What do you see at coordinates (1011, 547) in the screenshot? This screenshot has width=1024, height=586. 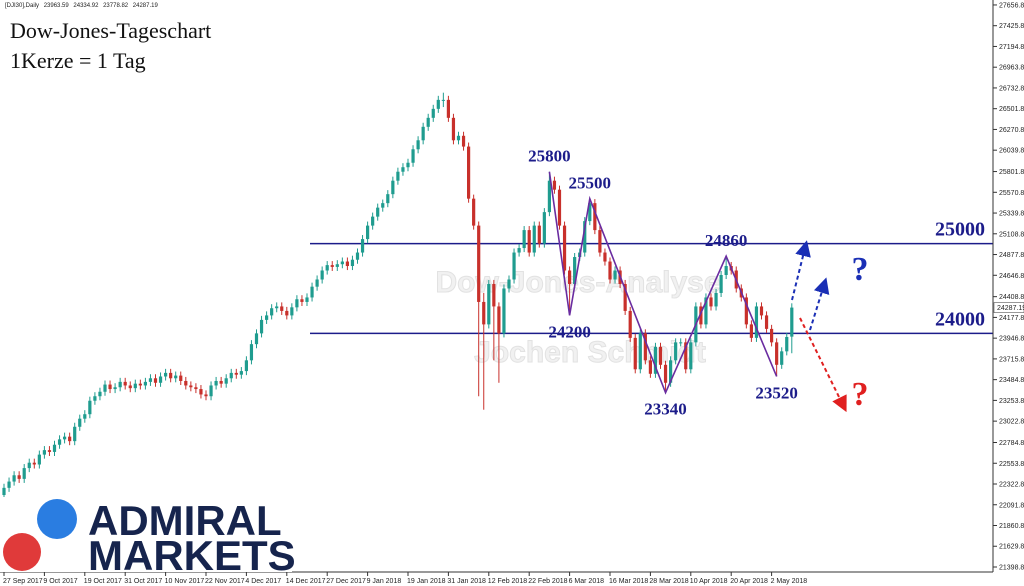 I see `y-tick-label: 21629.80` at bounding box center [1011, 547].